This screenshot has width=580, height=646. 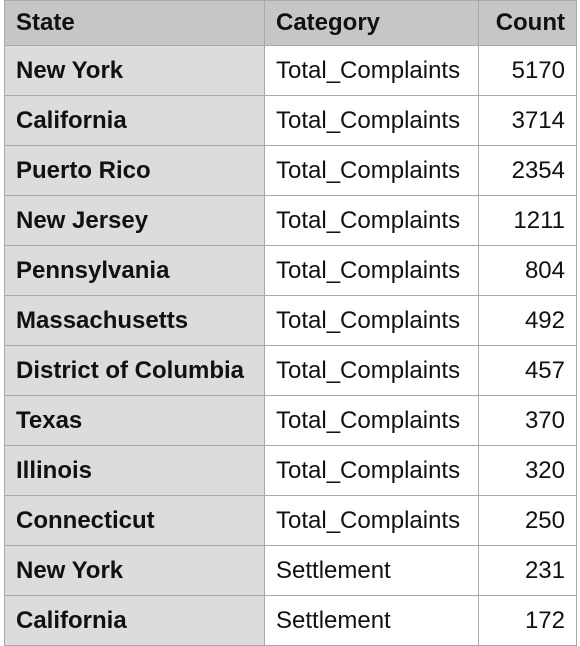 What do you see at coordinates (134, 270) in the screenshot?
I see `state-cell: Pennsylvania` at bounding box center [134, 270].